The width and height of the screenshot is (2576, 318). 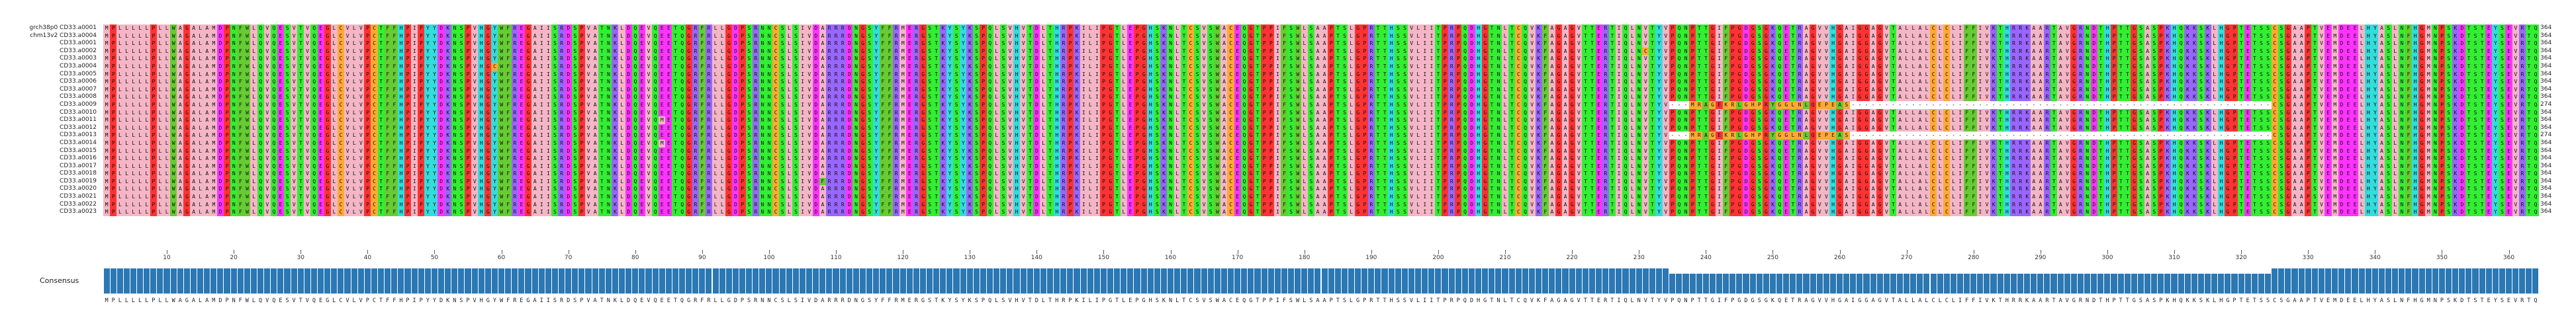 What do you see at coordinates (49, 182) in the screenshot?
I see `sequence-name: CD33.a0019` at bounding box center [49, 182].